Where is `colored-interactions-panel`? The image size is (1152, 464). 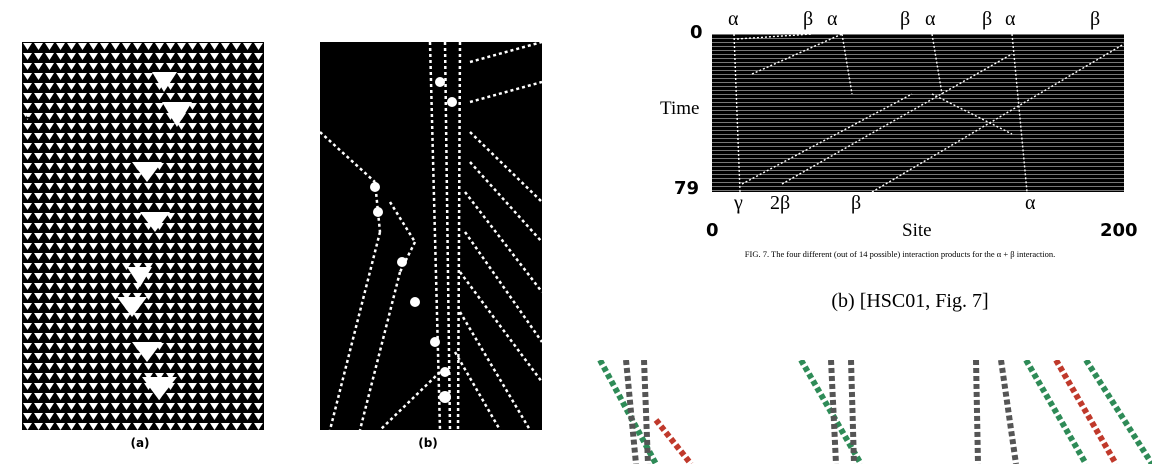
colored-interactions-panel is located at coordinates (874, 412).